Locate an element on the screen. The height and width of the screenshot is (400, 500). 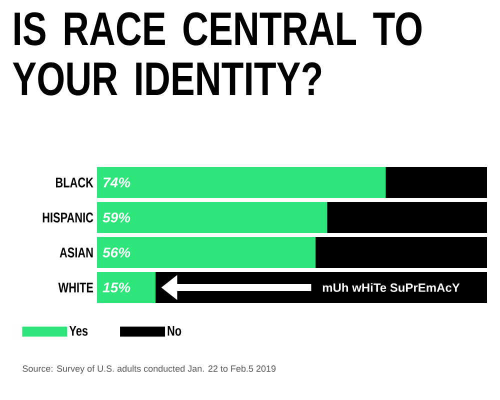
data-label: 15% is located at coordinates (116, 287).